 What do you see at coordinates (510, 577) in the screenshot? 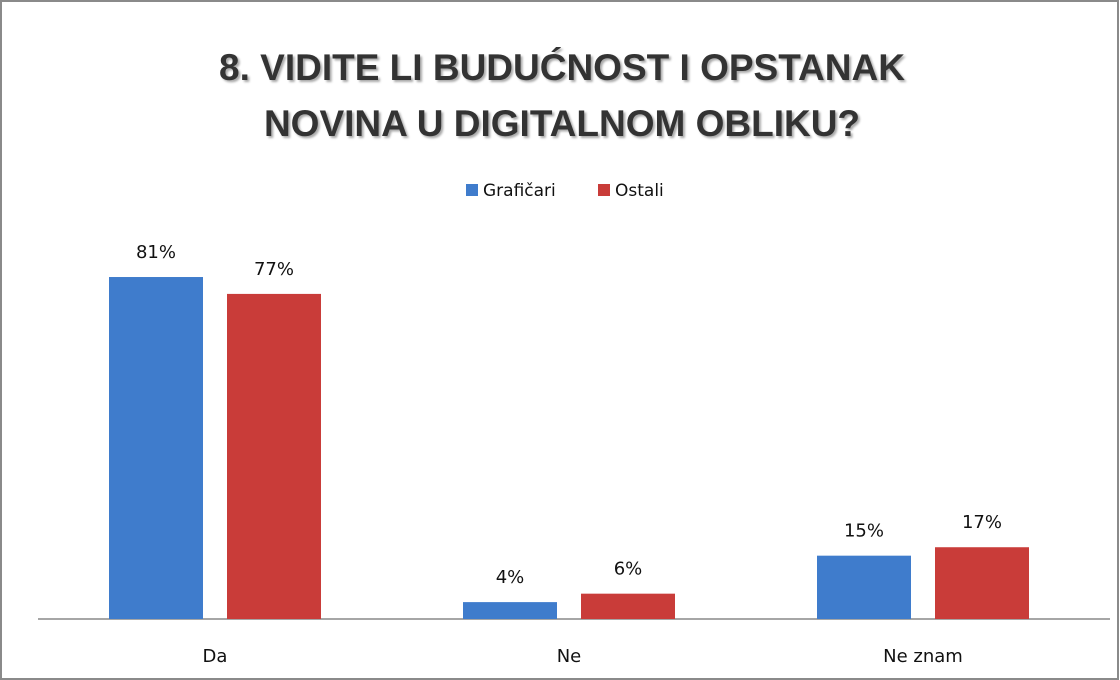
I see `value-label: 4%` at bounding box center [510, 577].